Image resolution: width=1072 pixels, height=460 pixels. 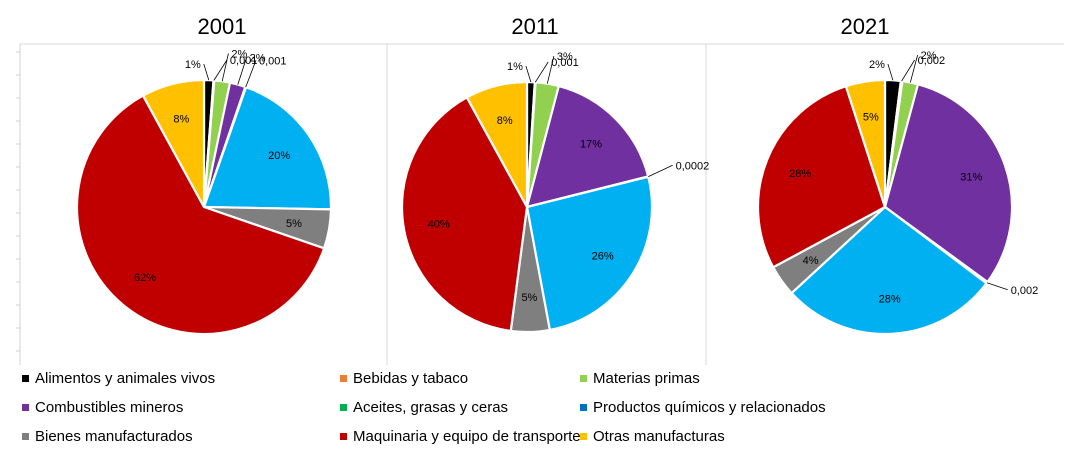 What do you see at coordinates (603, 257) in the screenshot?
I see `data-label: 26%` at bounding box center [603, 257].